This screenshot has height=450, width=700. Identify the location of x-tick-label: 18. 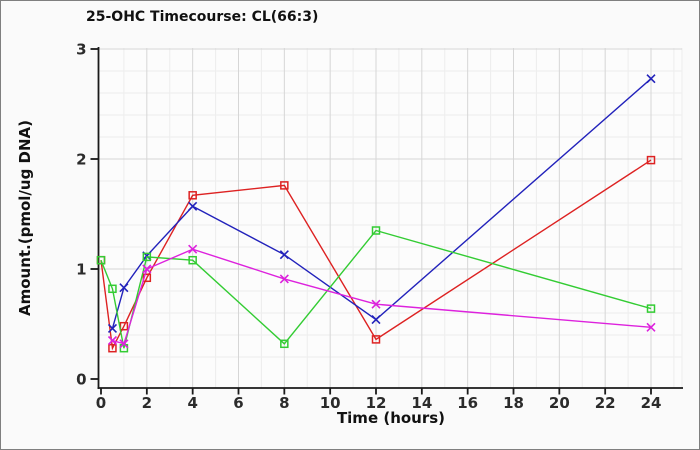
(513, 403).